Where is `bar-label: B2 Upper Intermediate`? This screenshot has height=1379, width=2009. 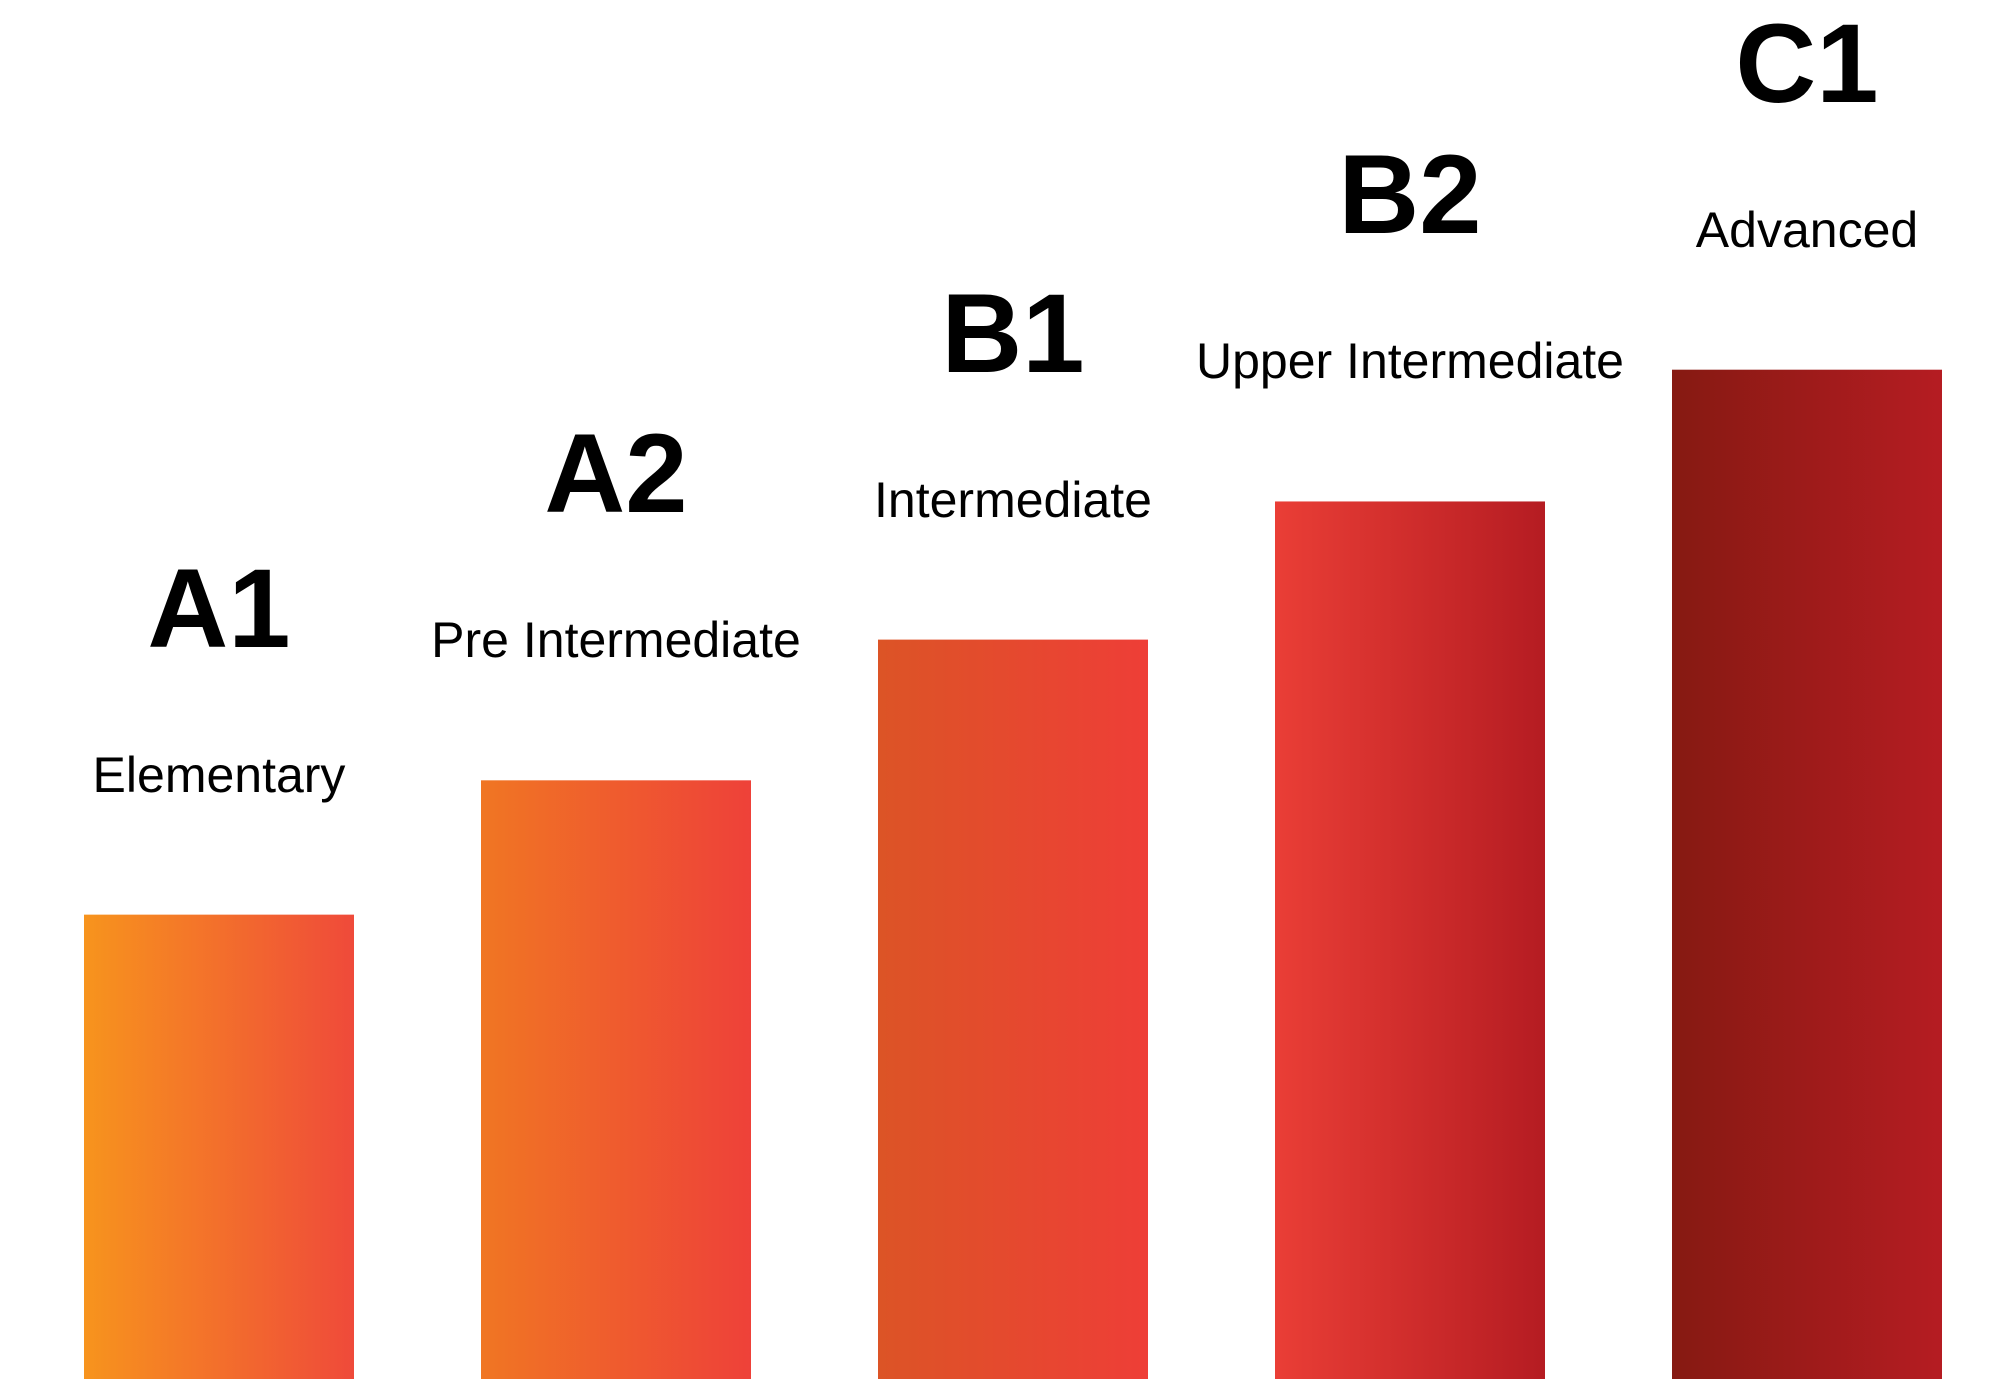
bar-label: B2 Upper Intermediate is located at coordinates (1410, 265).